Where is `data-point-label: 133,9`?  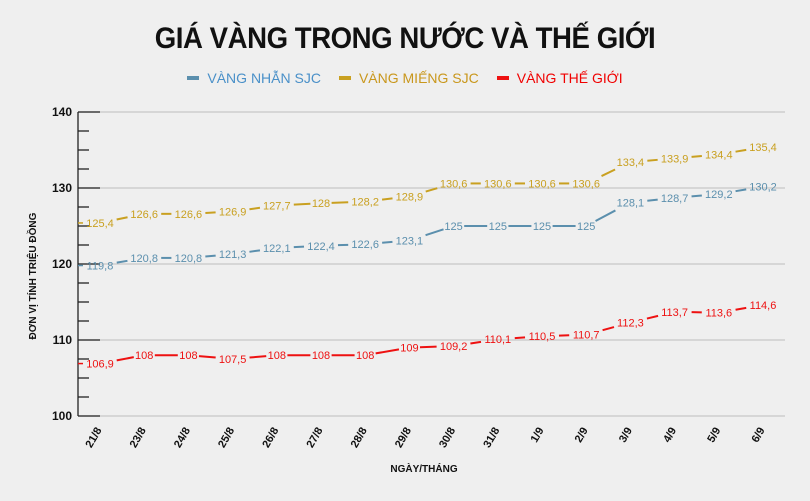 data-point-label: 133,9 is located at coordinates (675, 159).